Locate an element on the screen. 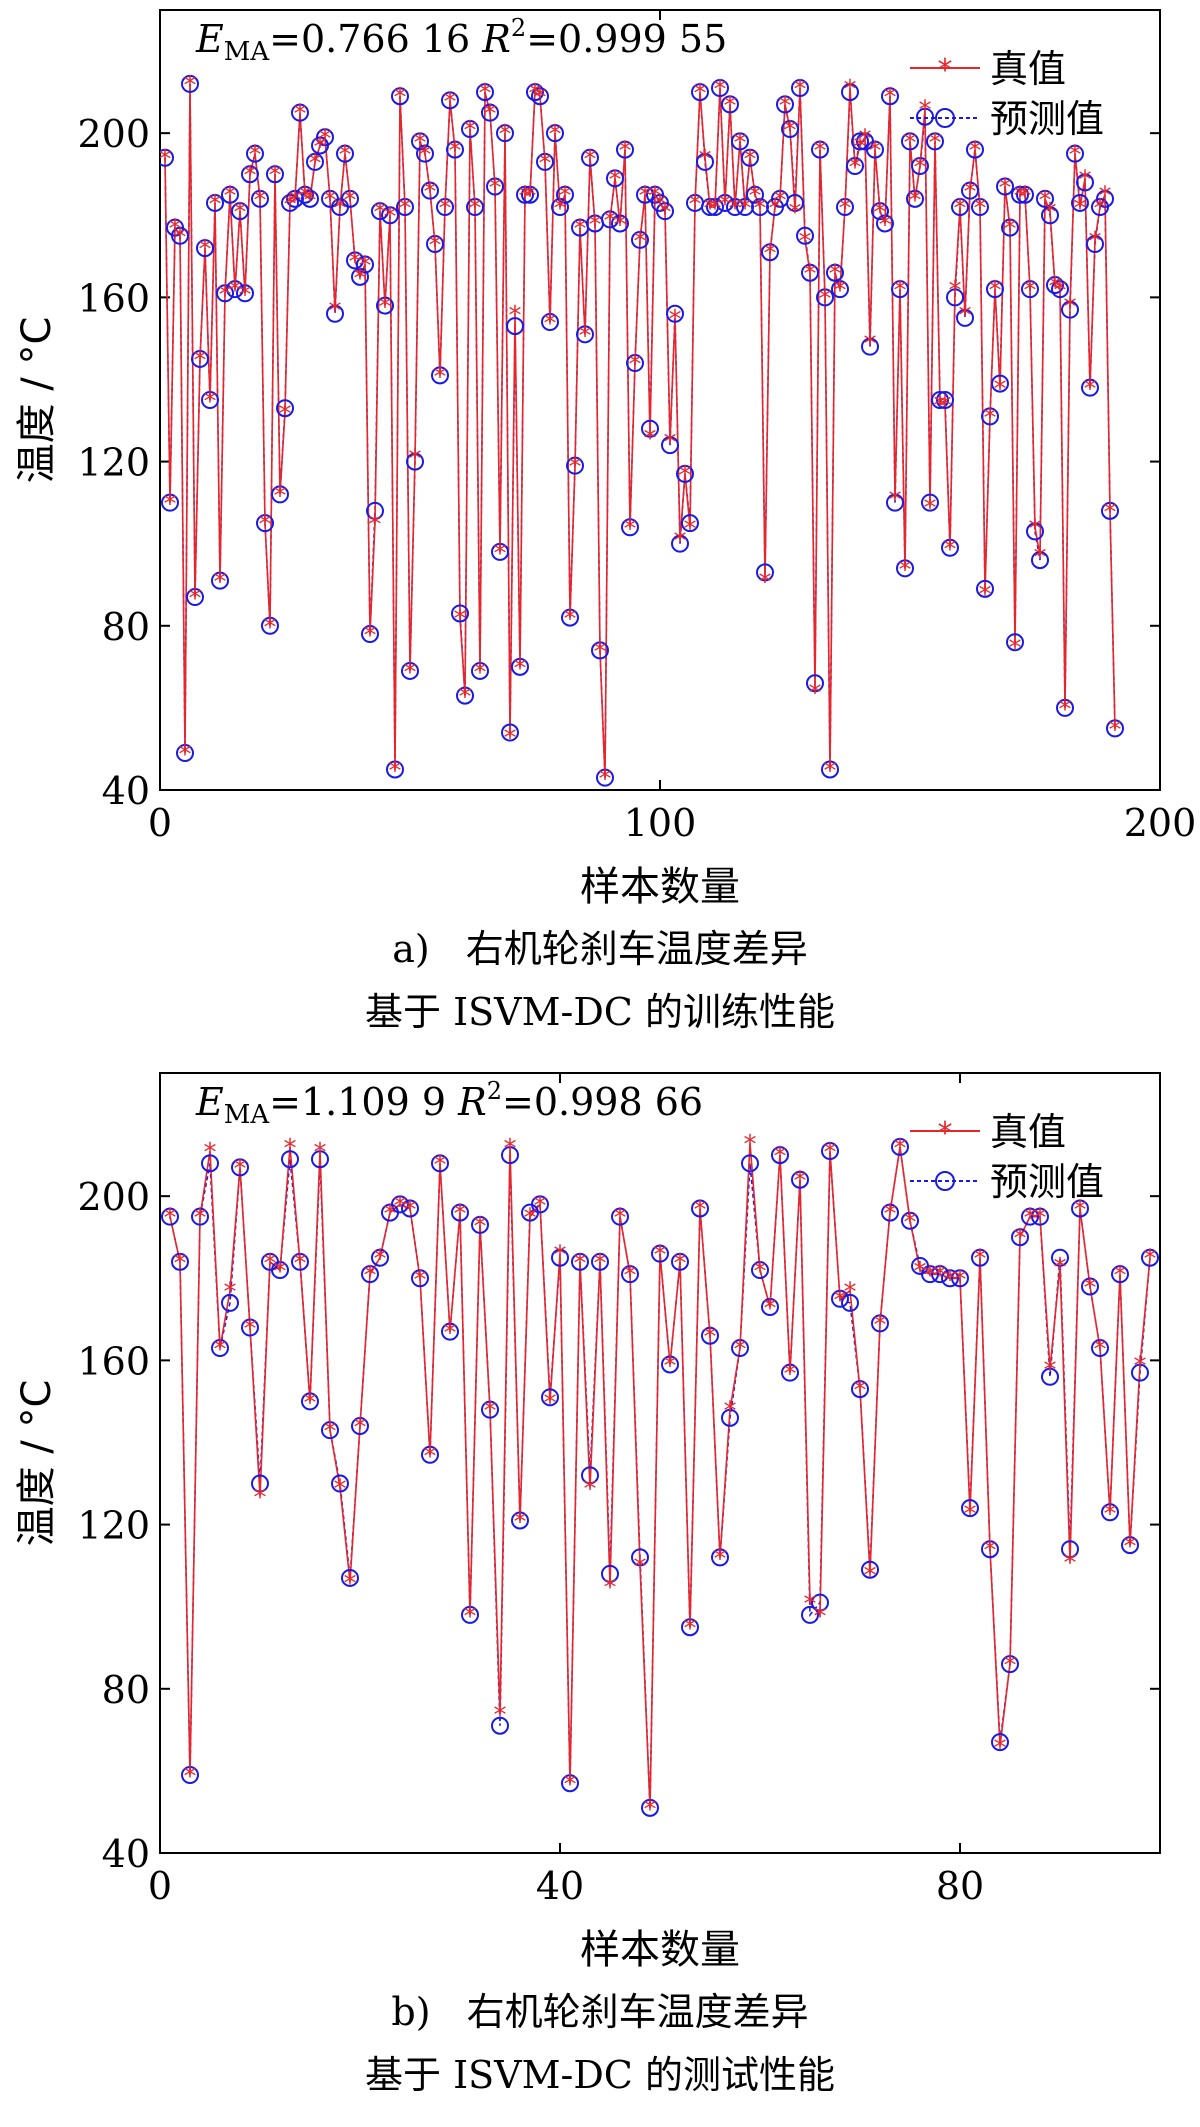 Image resolution: width=1200 pixels, height=2127 pixels. legend-marker-true: * is located at coordinates (945, 1133).